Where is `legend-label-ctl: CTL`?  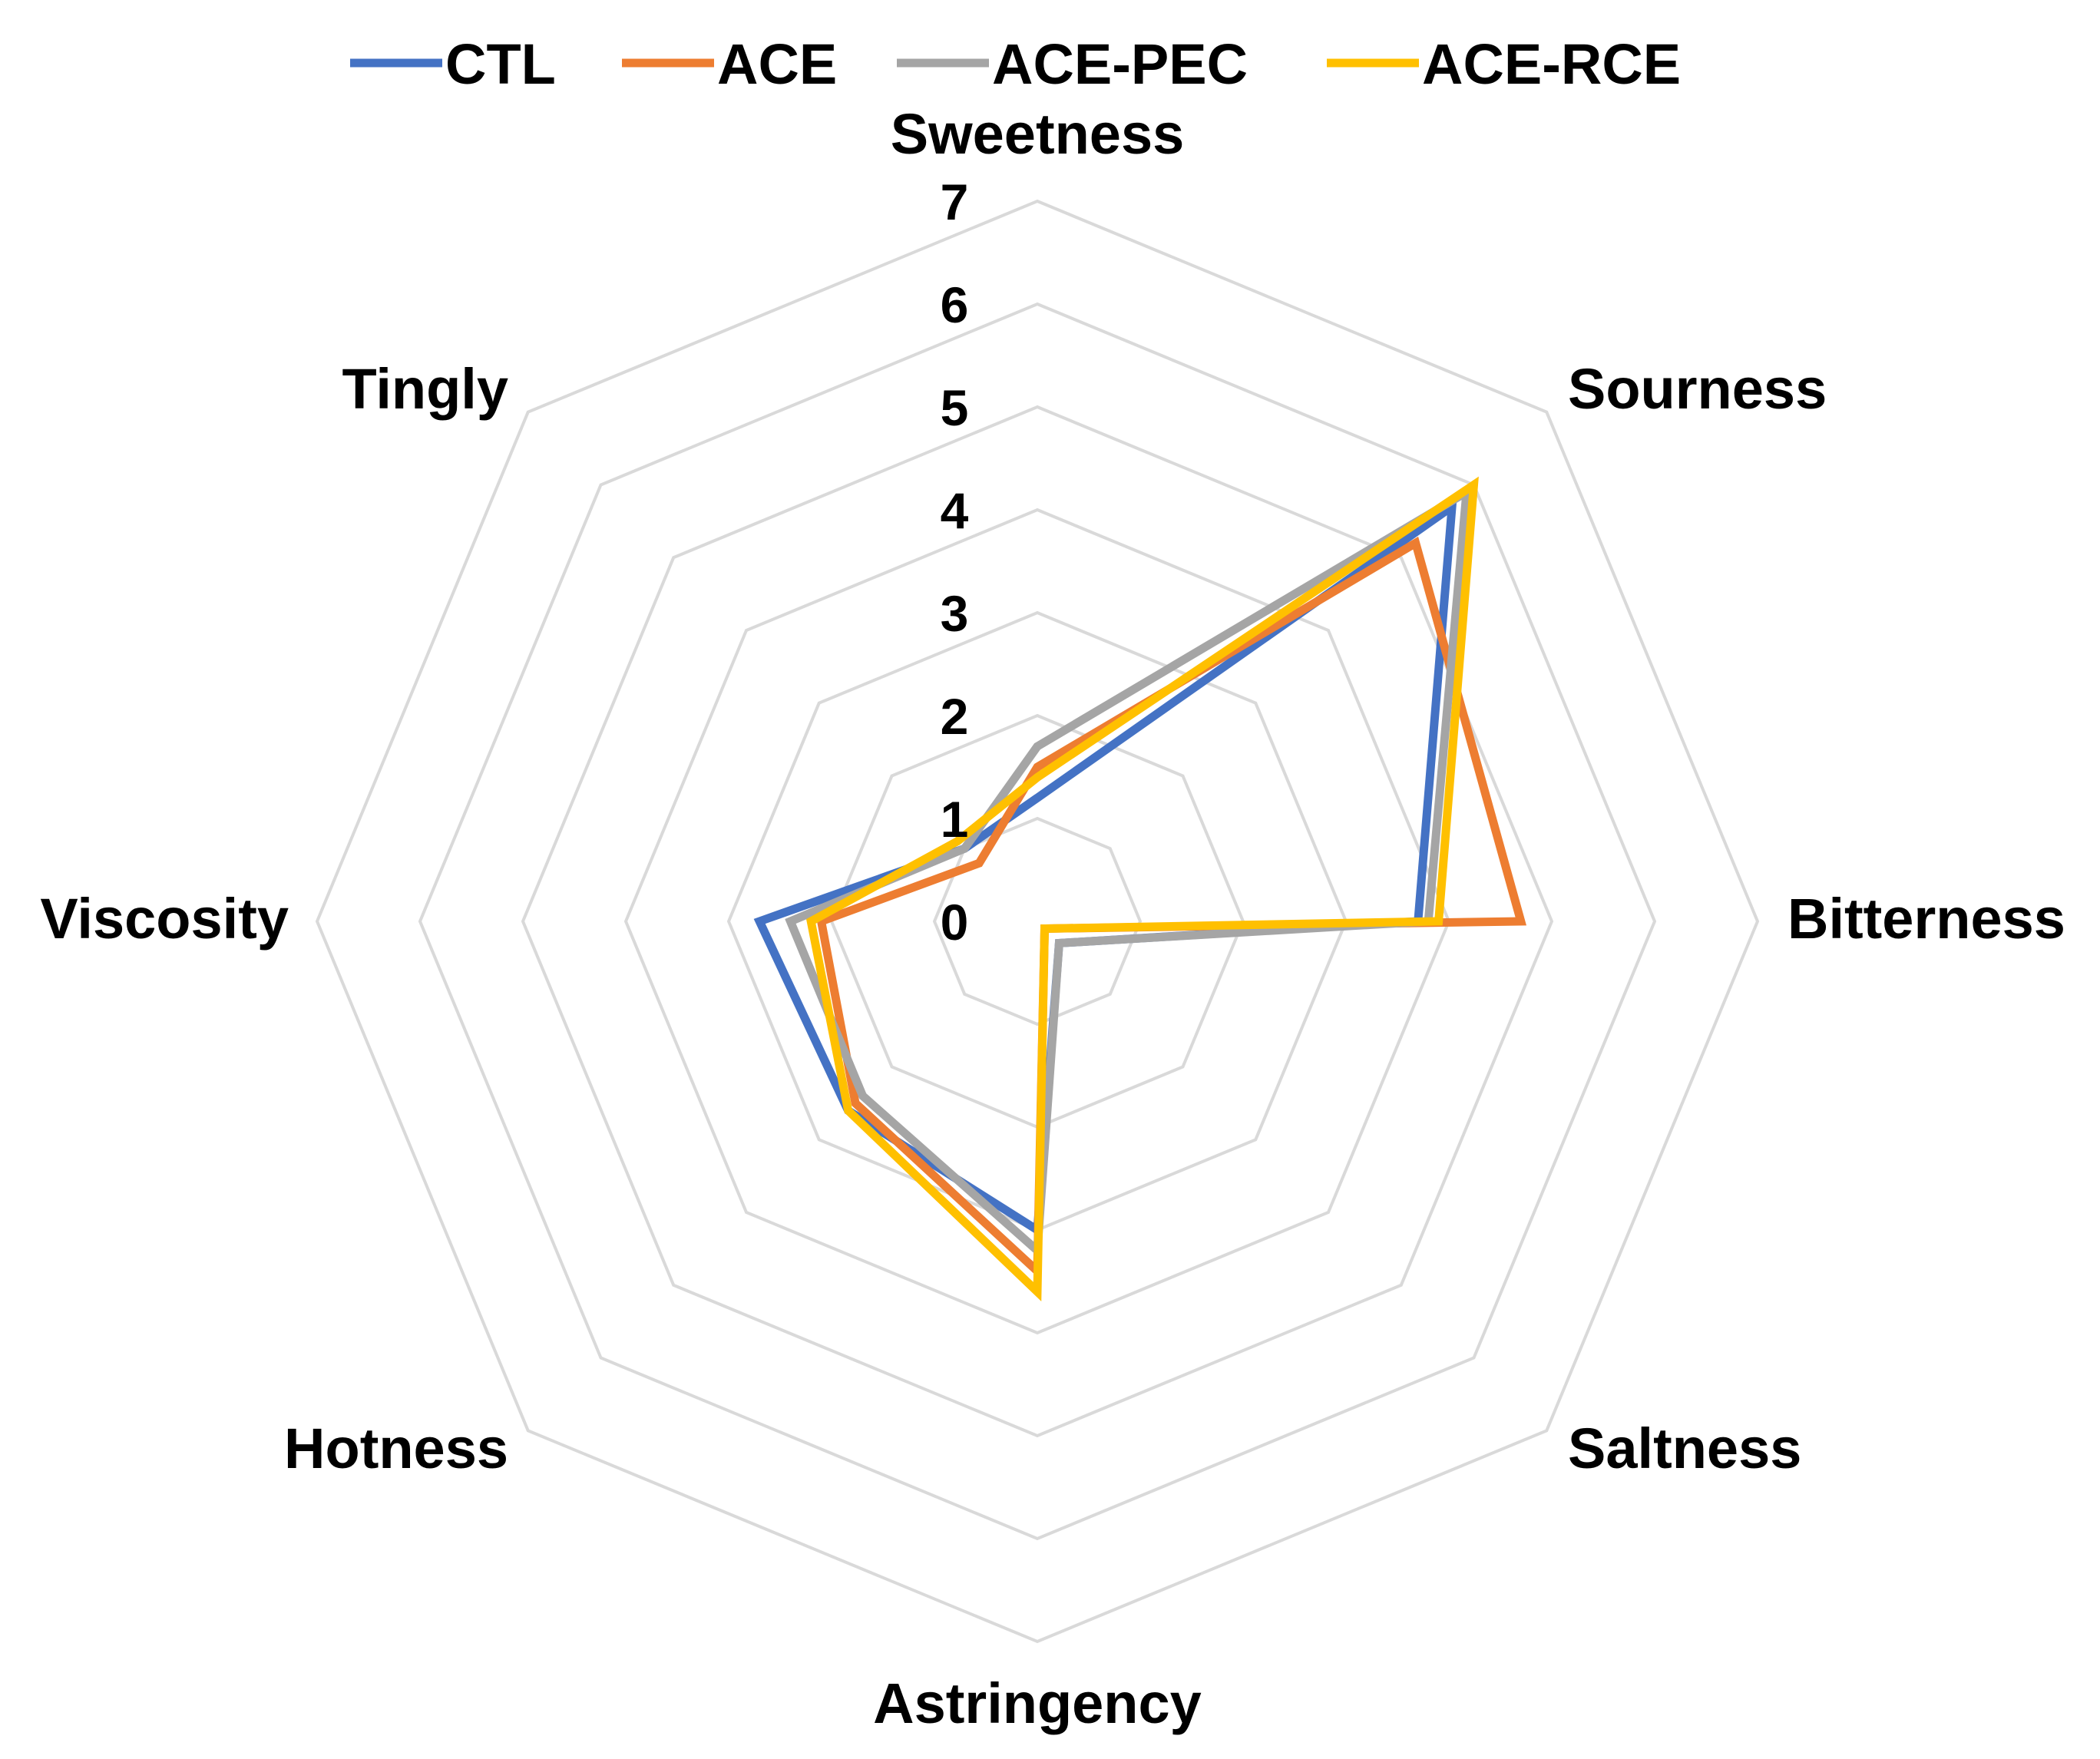
legend-label-ctl: CTL is located at coordinates (501, 64).